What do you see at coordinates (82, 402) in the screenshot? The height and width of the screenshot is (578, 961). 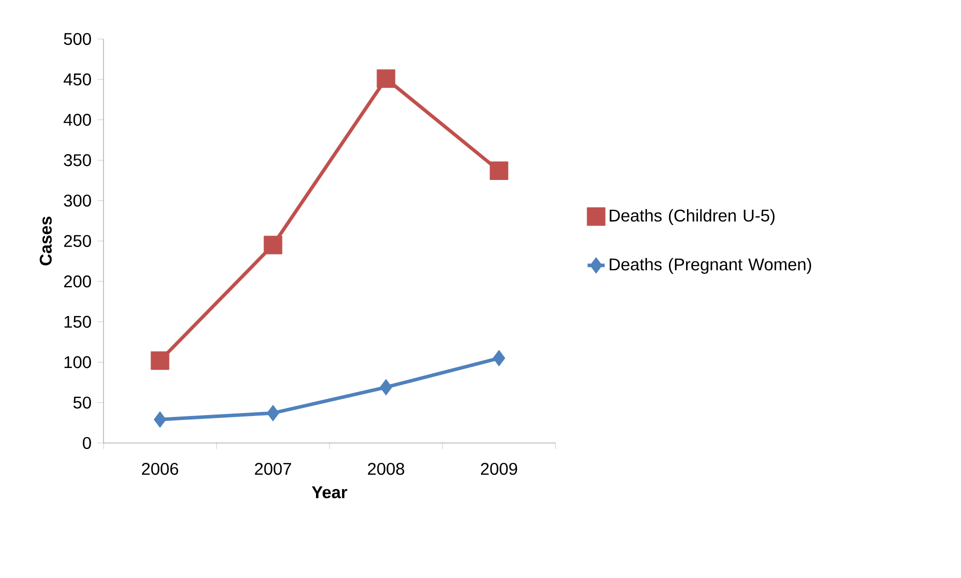 I see `y-tick-label: 50` at bounding box center [82, 402].